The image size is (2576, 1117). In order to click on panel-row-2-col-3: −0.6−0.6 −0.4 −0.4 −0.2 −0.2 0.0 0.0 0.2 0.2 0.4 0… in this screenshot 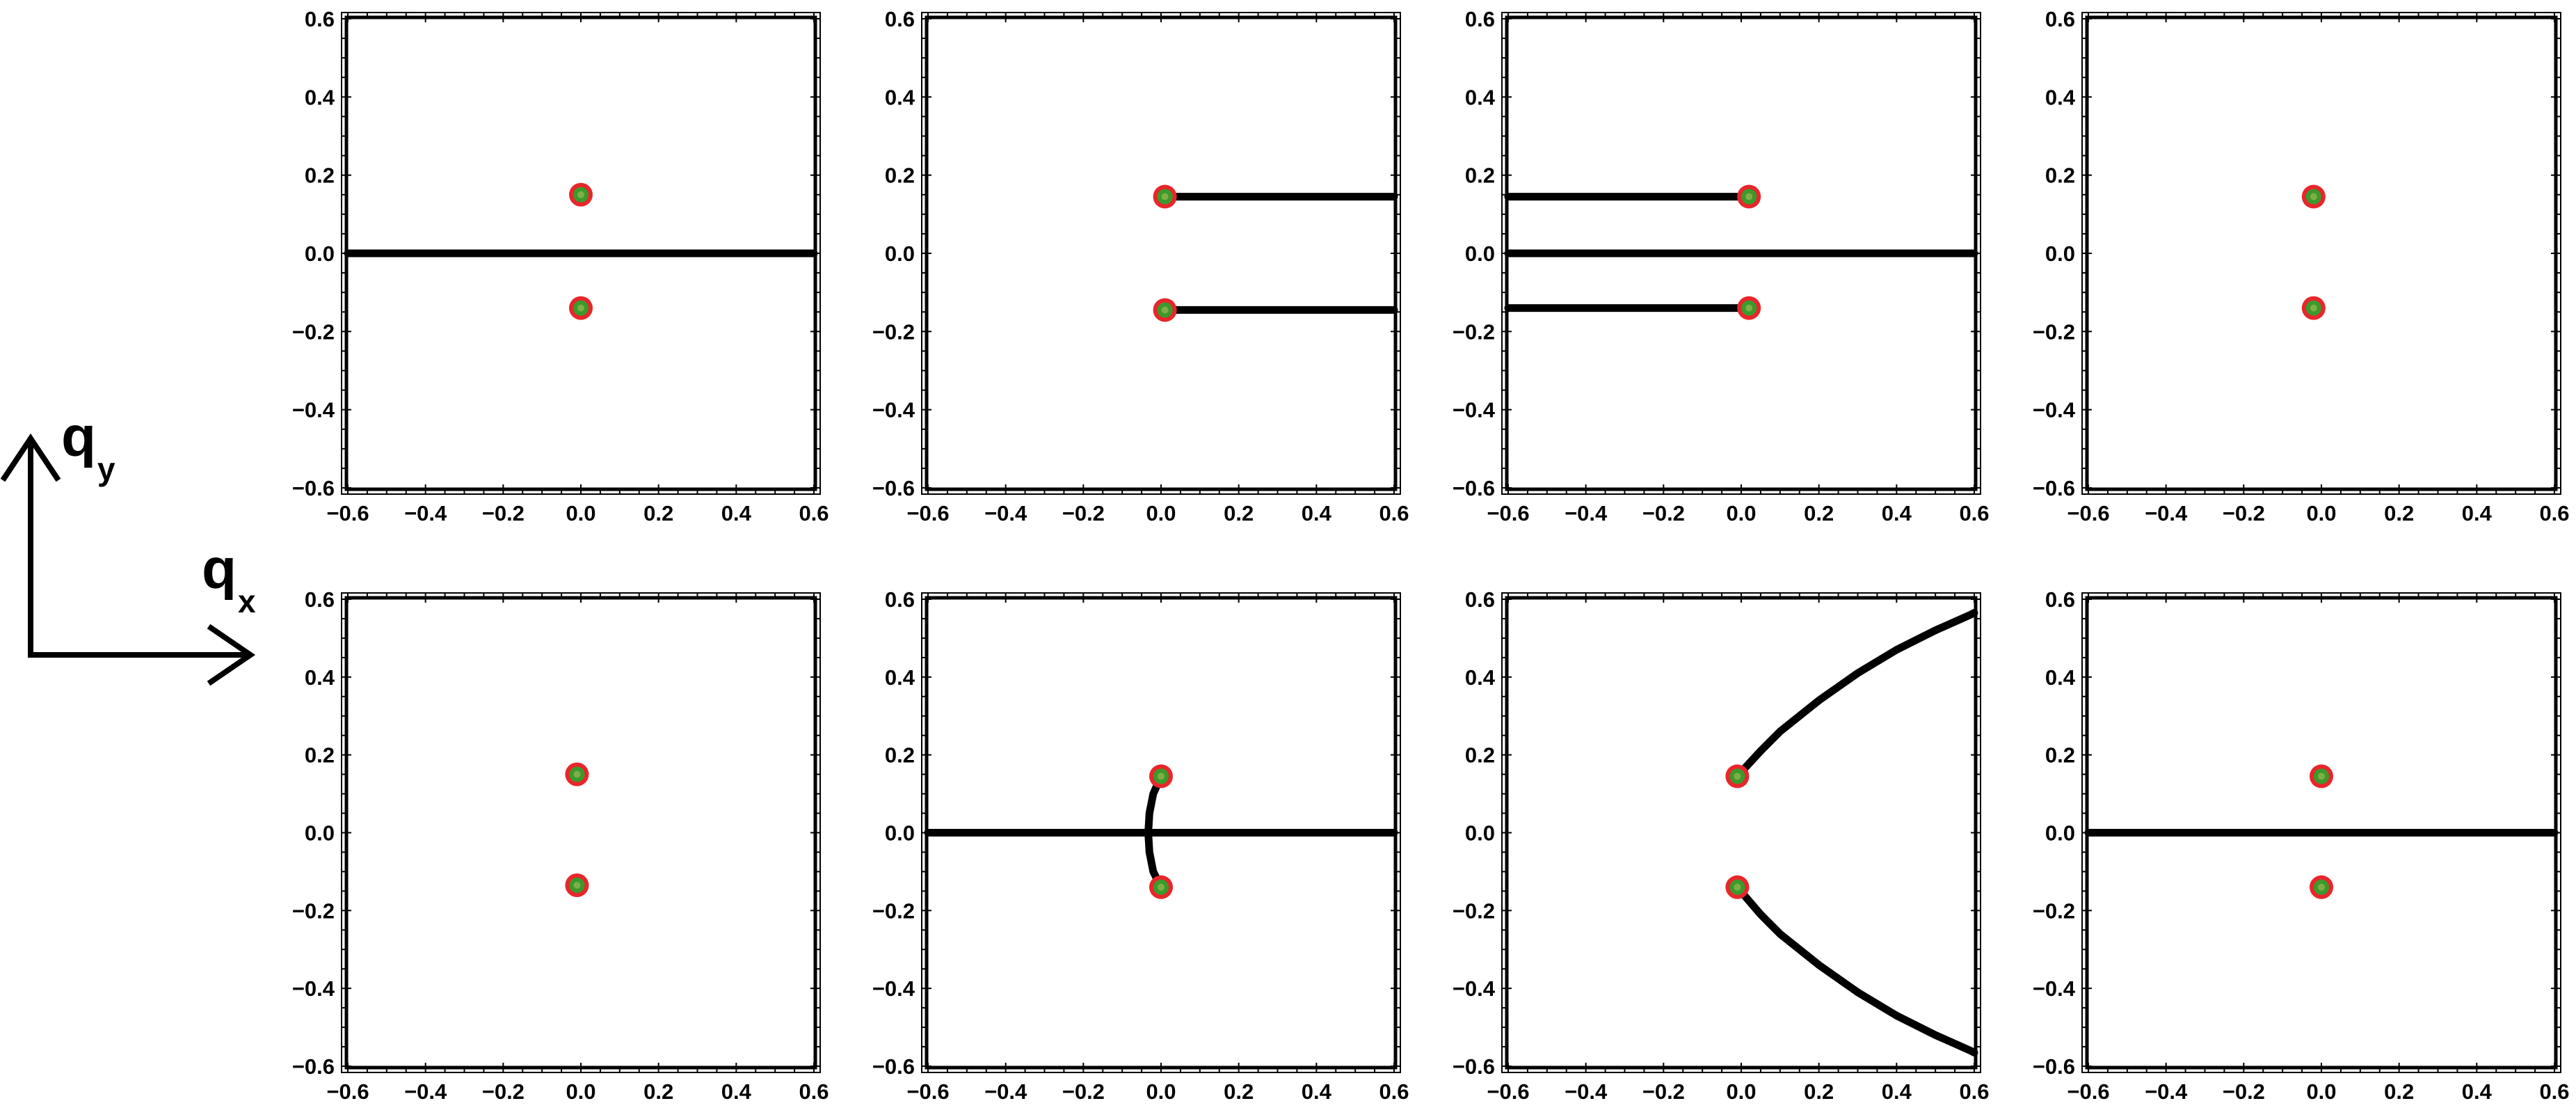, I will do `click(1721, 846)`.